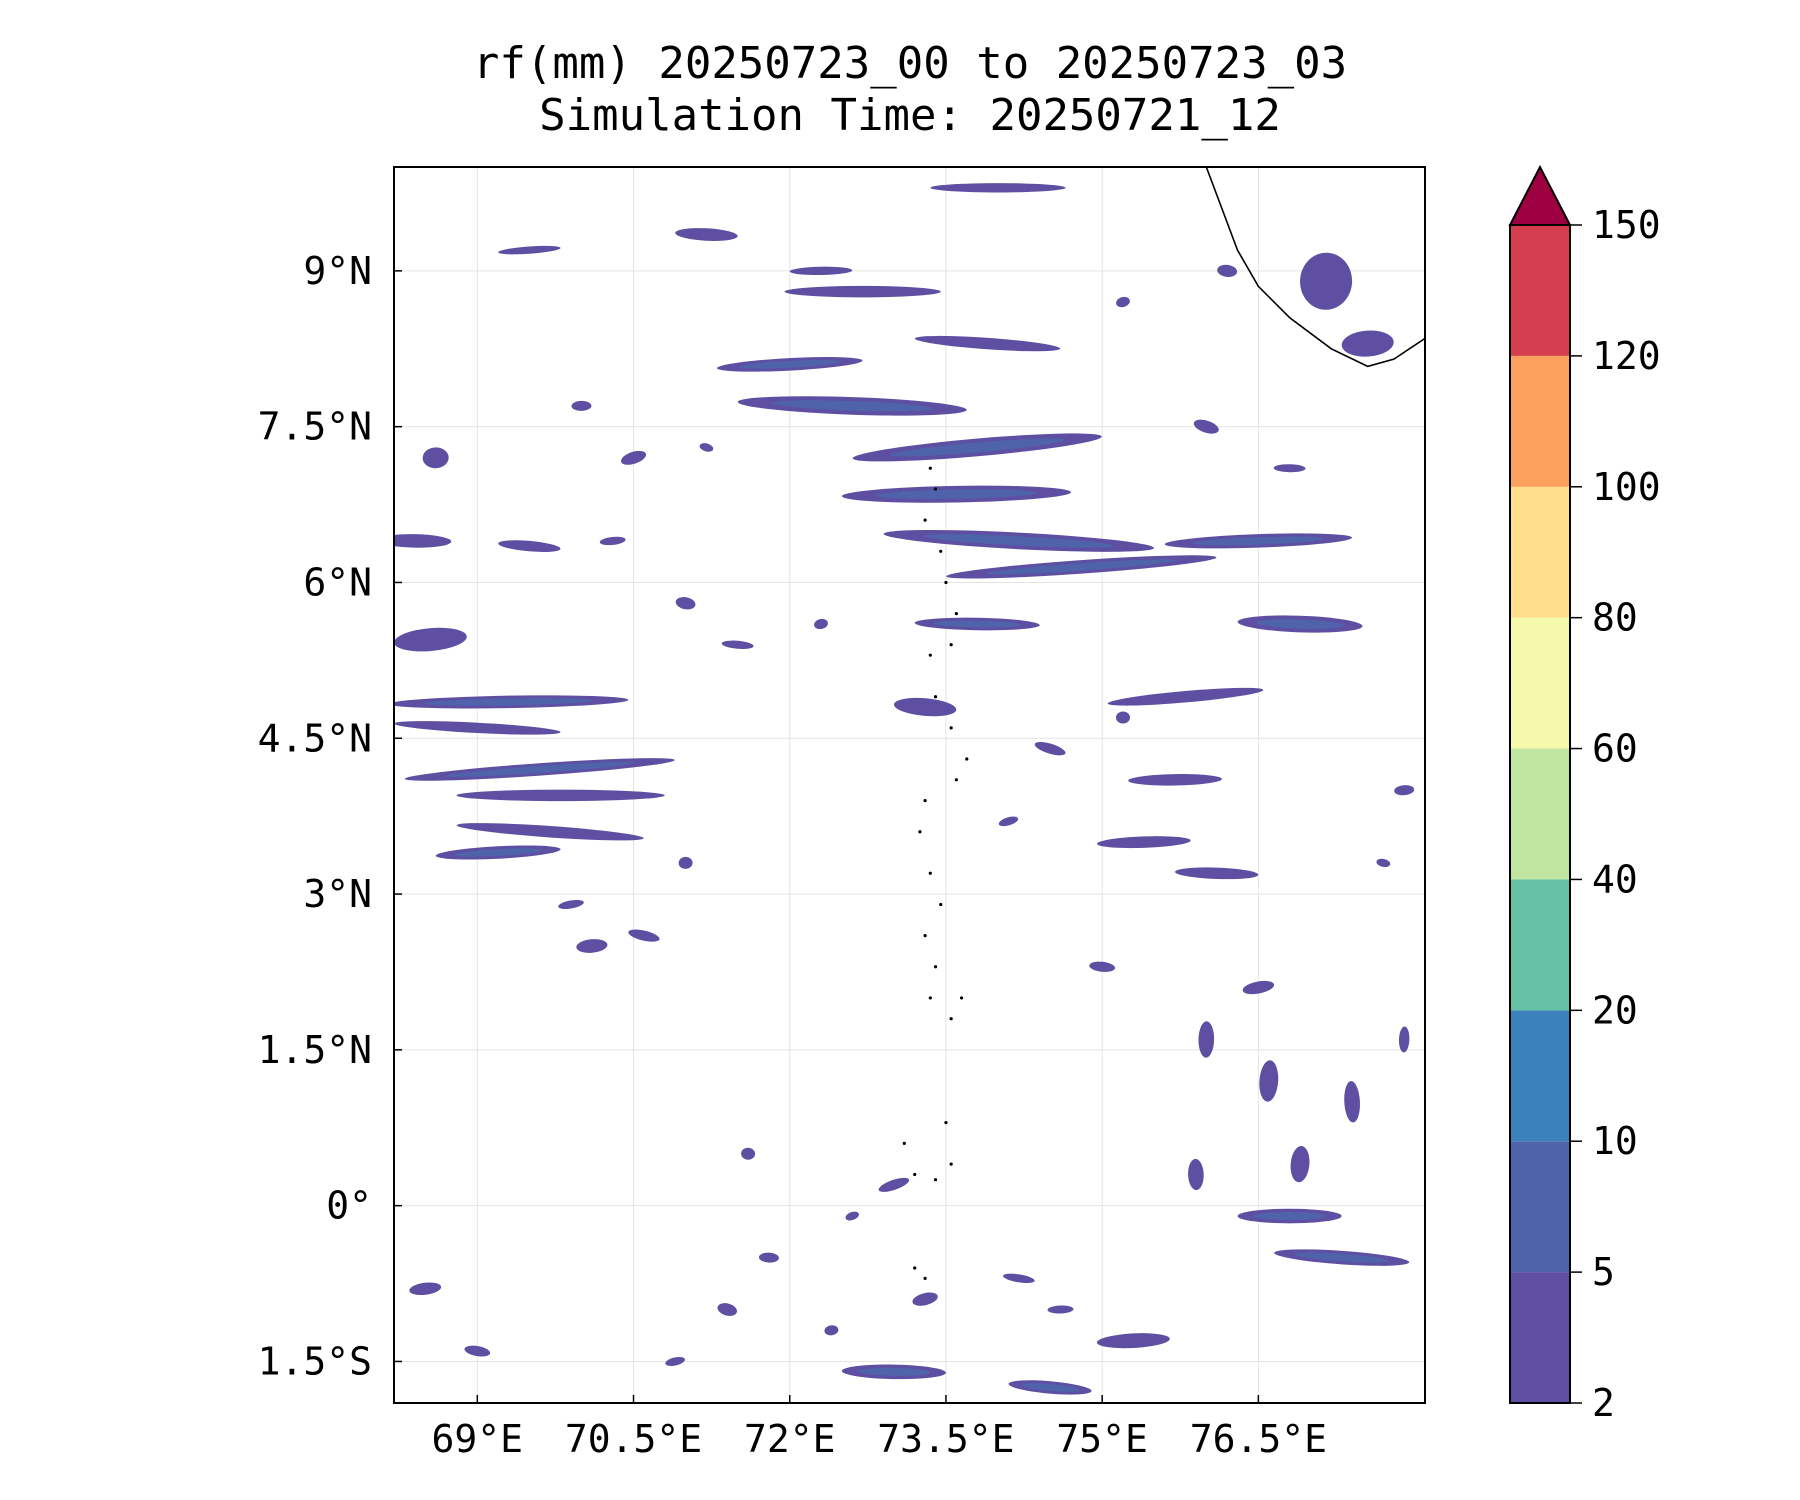 Image resolution: width=1800 pixels, height=1500 pixels. I want to click on x-tick-label: 69°E, so click(478, 1439).